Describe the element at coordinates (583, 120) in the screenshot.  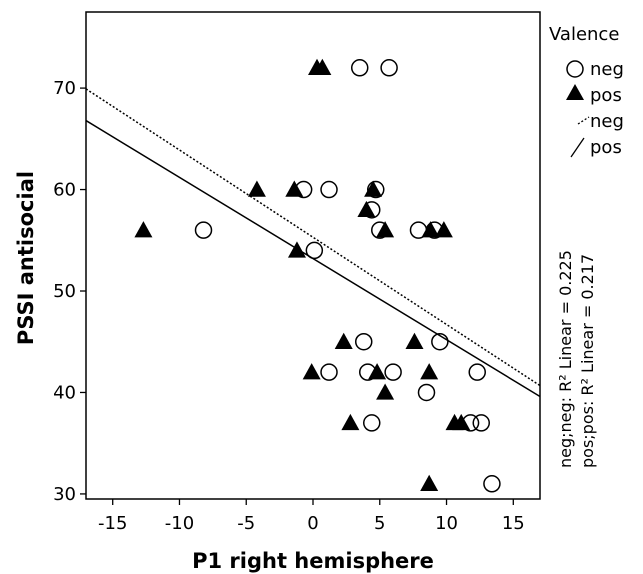
I see `legend-symbol-neg-line` at that location.